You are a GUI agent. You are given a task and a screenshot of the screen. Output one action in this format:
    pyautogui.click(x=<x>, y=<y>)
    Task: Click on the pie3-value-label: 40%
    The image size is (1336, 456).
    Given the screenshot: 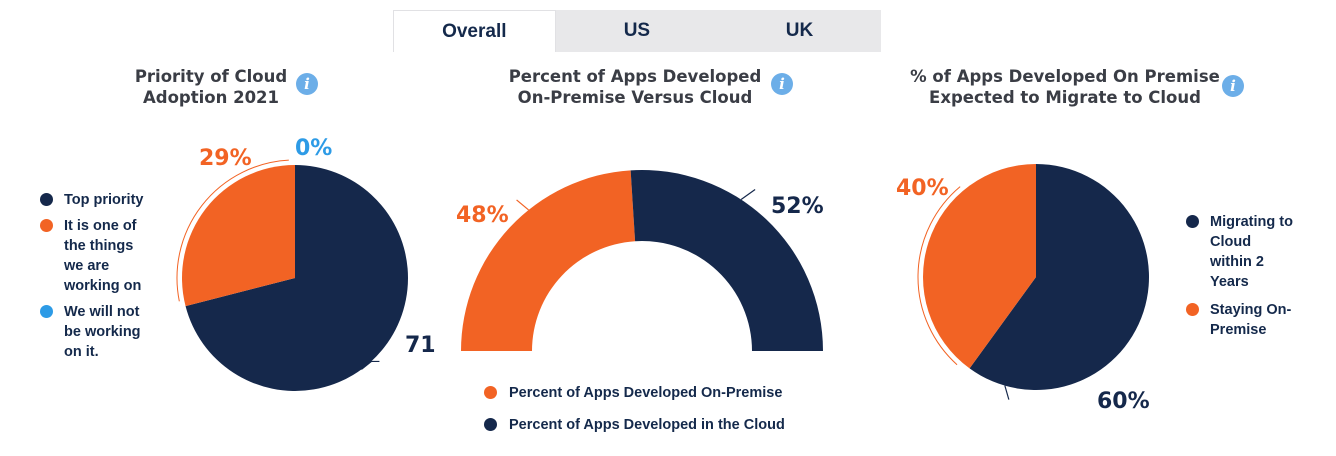 What is the action you would take?
    pyautogui.click(x=922, y=188)
    